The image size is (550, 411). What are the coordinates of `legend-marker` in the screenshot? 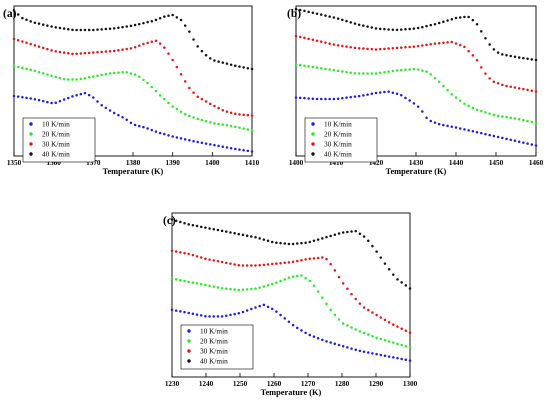 It's located at (313, 154).